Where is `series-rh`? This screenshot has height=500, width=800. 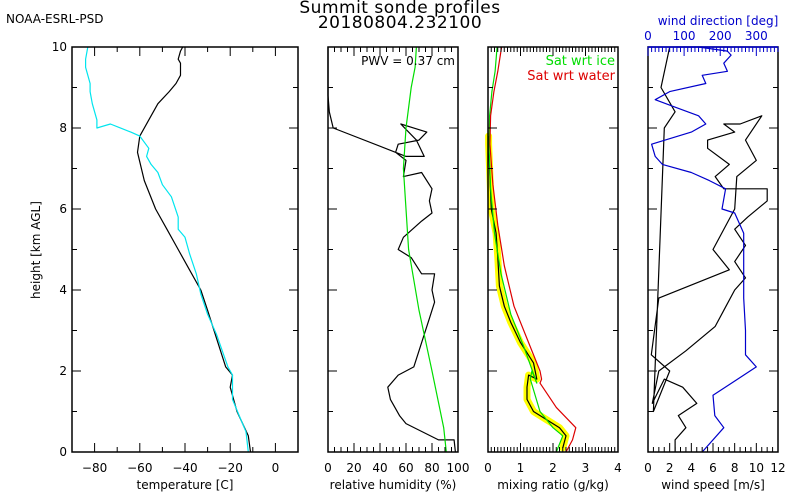
series-rh is located at coordinates (391, 250).